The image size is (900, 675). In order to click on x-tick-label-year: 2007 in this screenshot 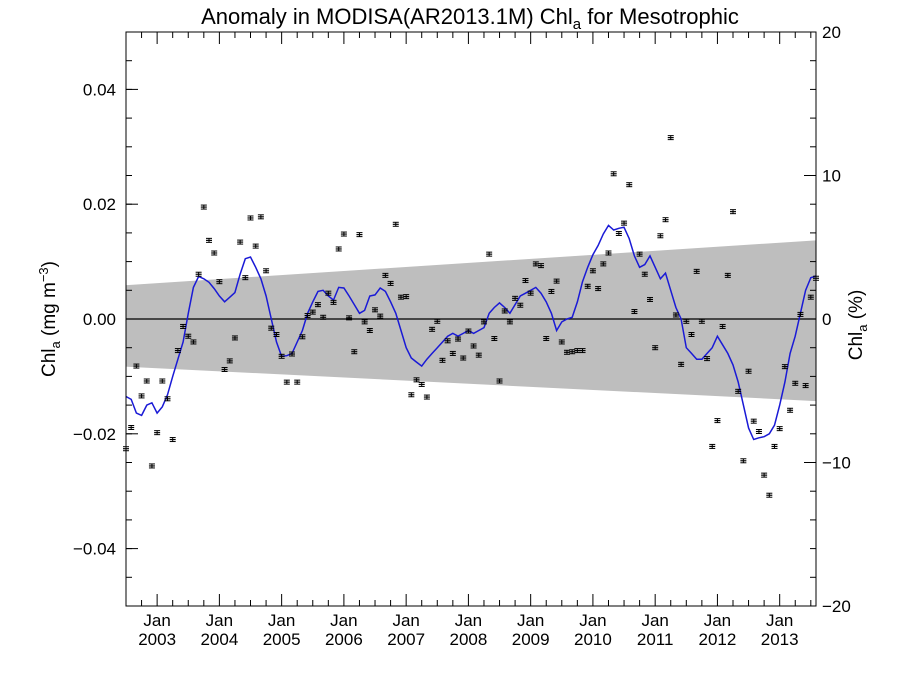, I will do `click(406, 639)`.